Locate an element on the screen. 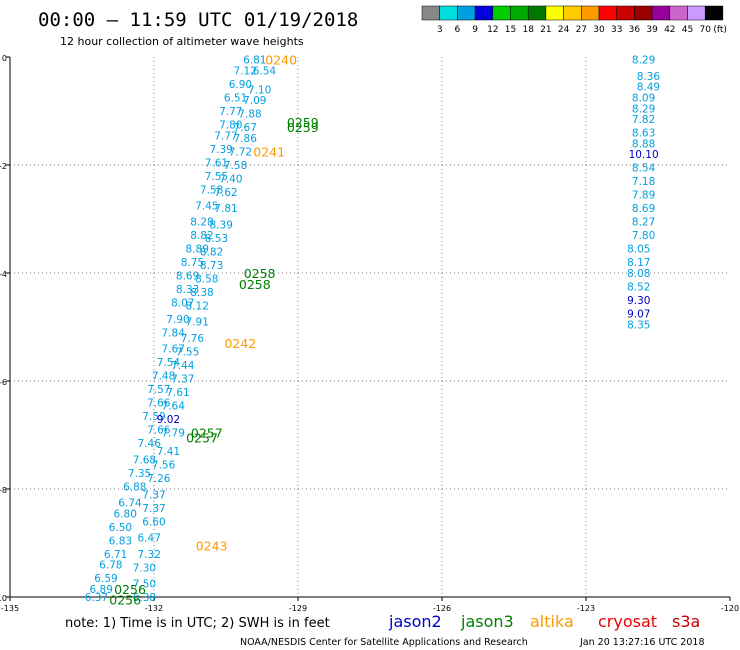 Image resolution: width=740 pixels, height=650 pixels. swh-value-label: 7.81 is located at coordinates (225, 209).